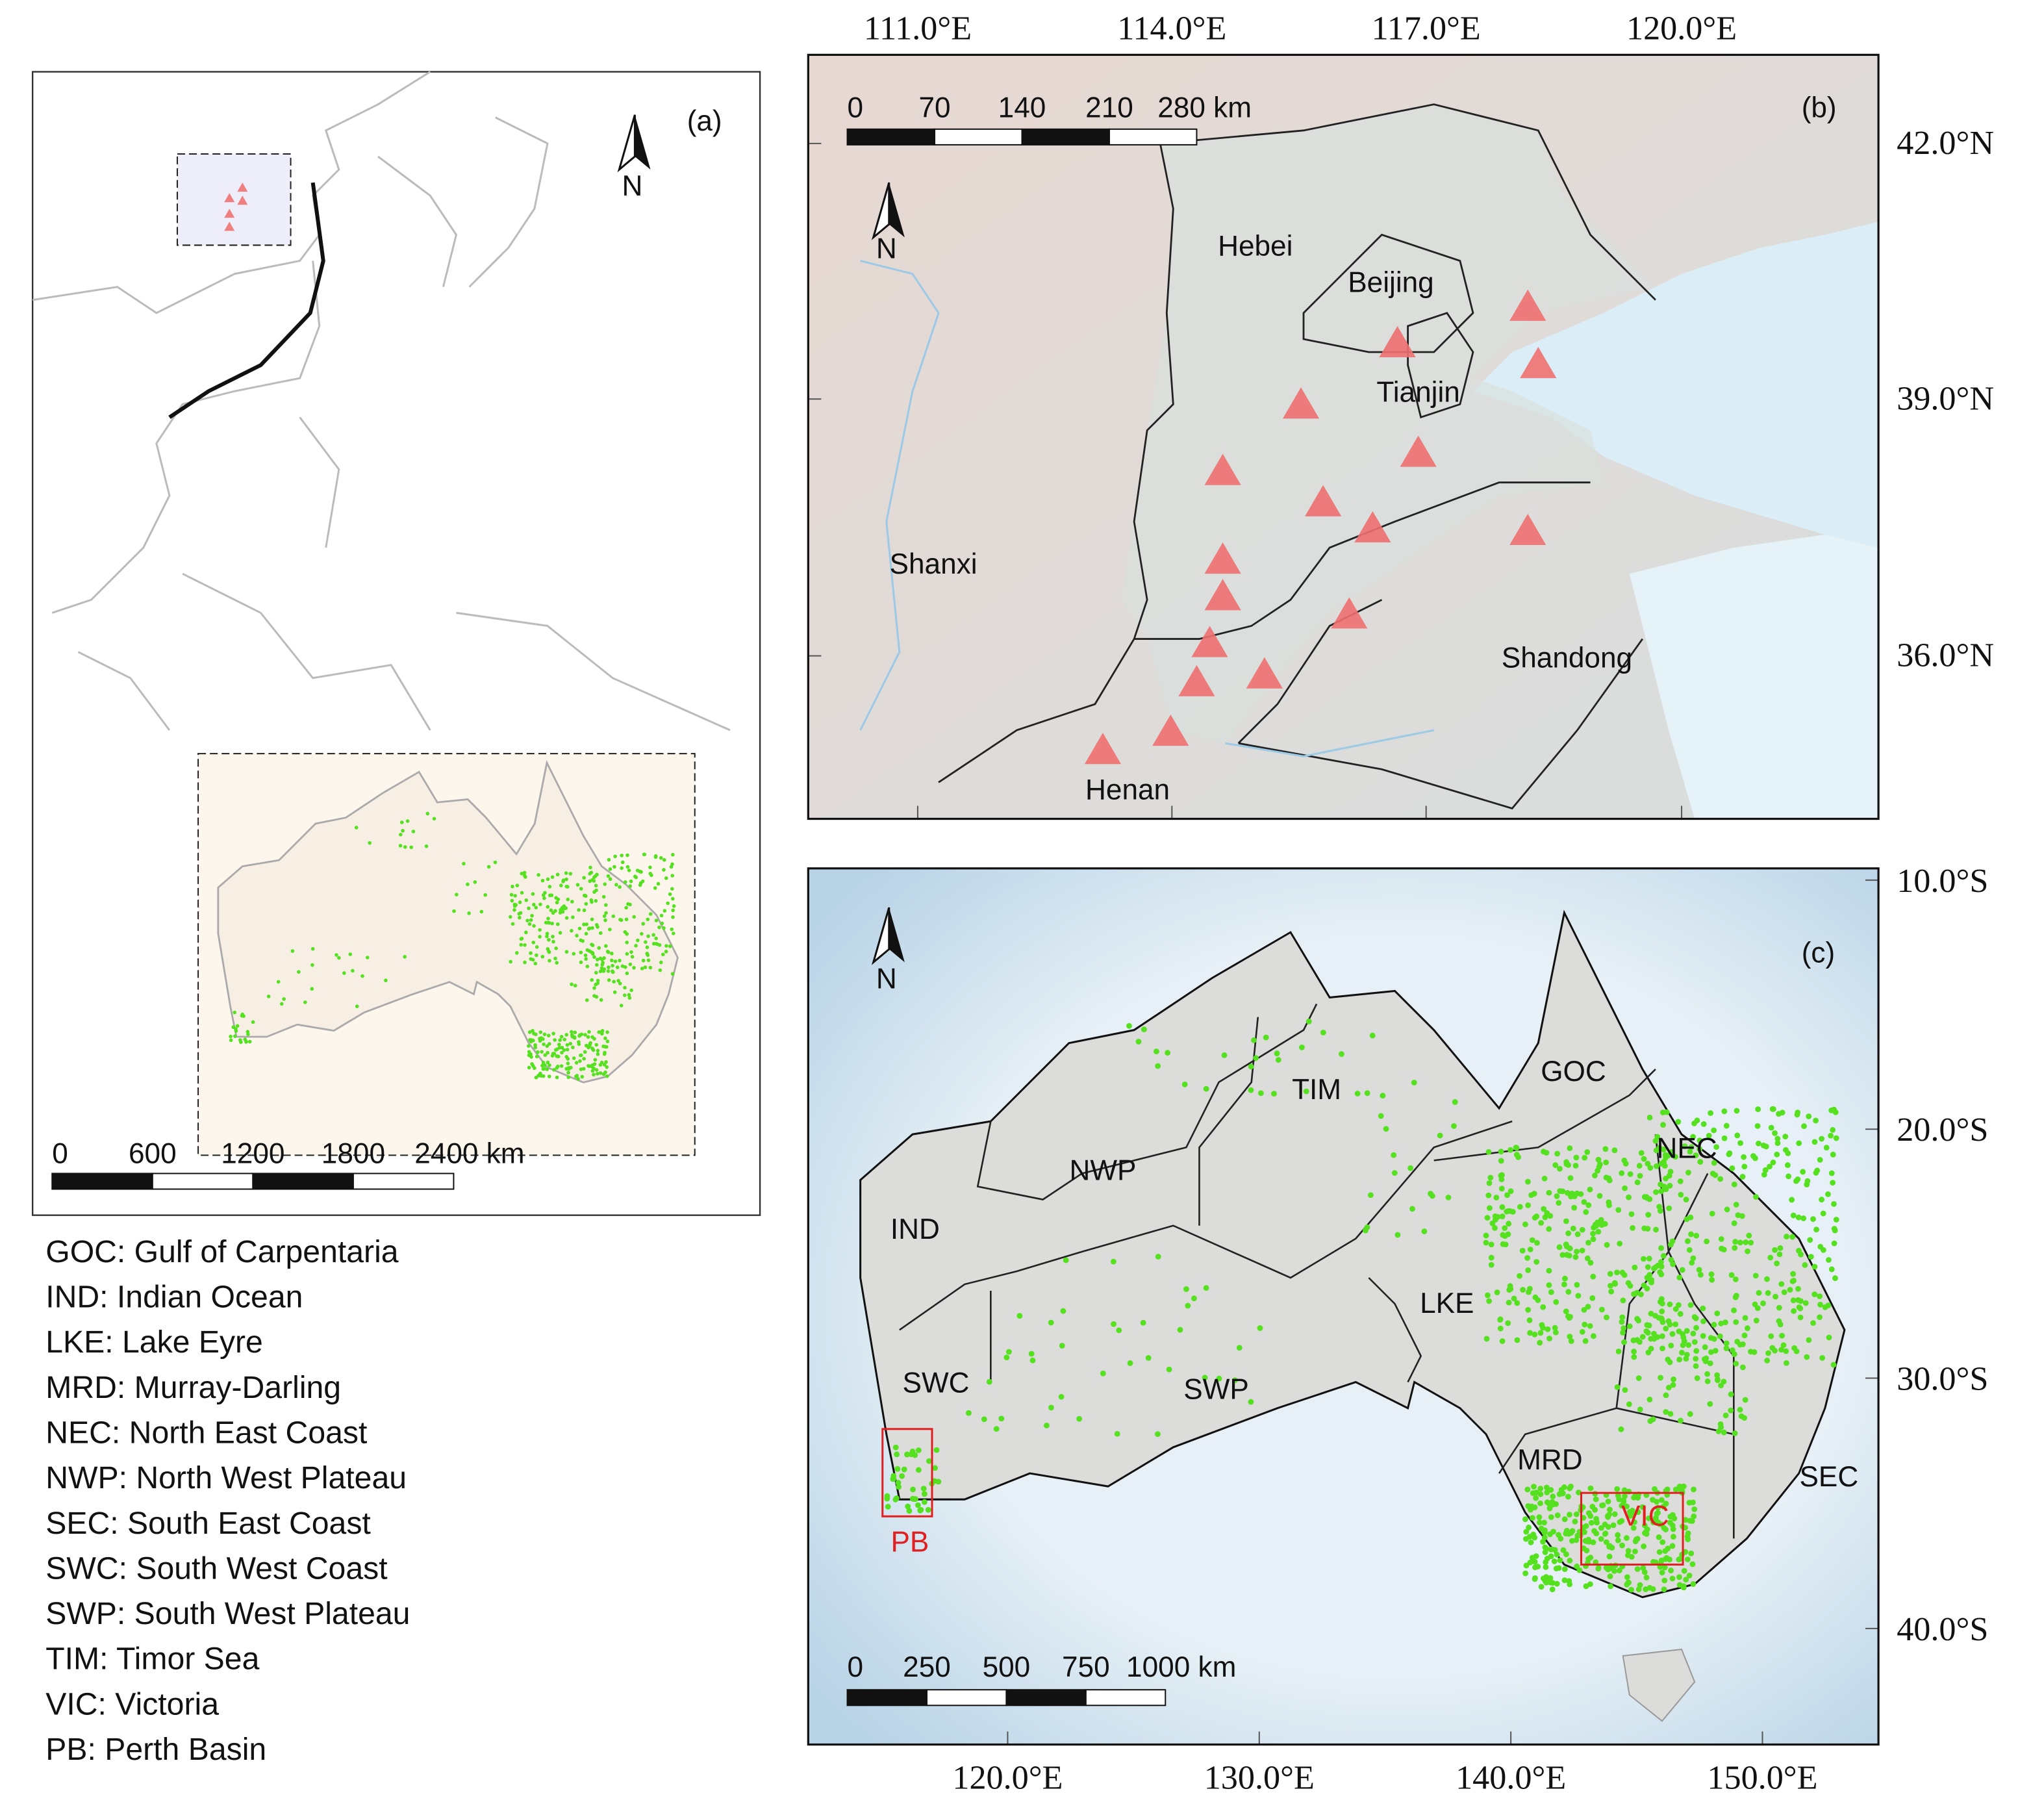 The height and width of the screenshot is (1815, 2044). Describe the element at coordinates (1511, 1778) in the screenshot. I see `lon-tick: 140.0°E` at that location.